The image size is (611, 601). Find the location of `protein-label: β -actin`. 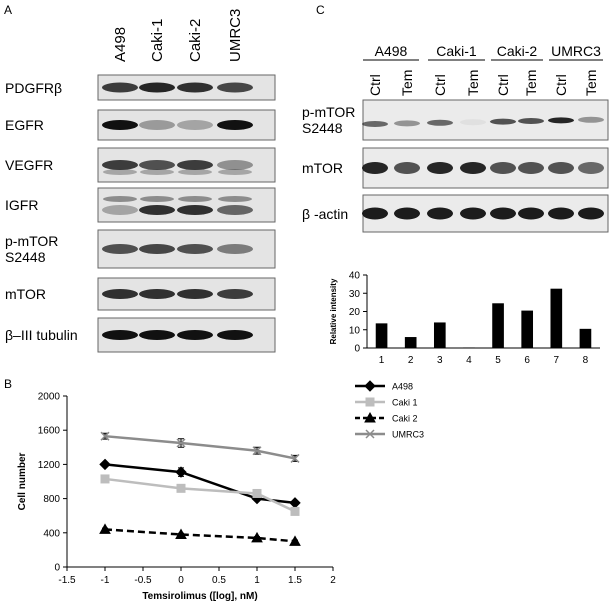

protein-label: β -actin is located at coordinates (325, 213).